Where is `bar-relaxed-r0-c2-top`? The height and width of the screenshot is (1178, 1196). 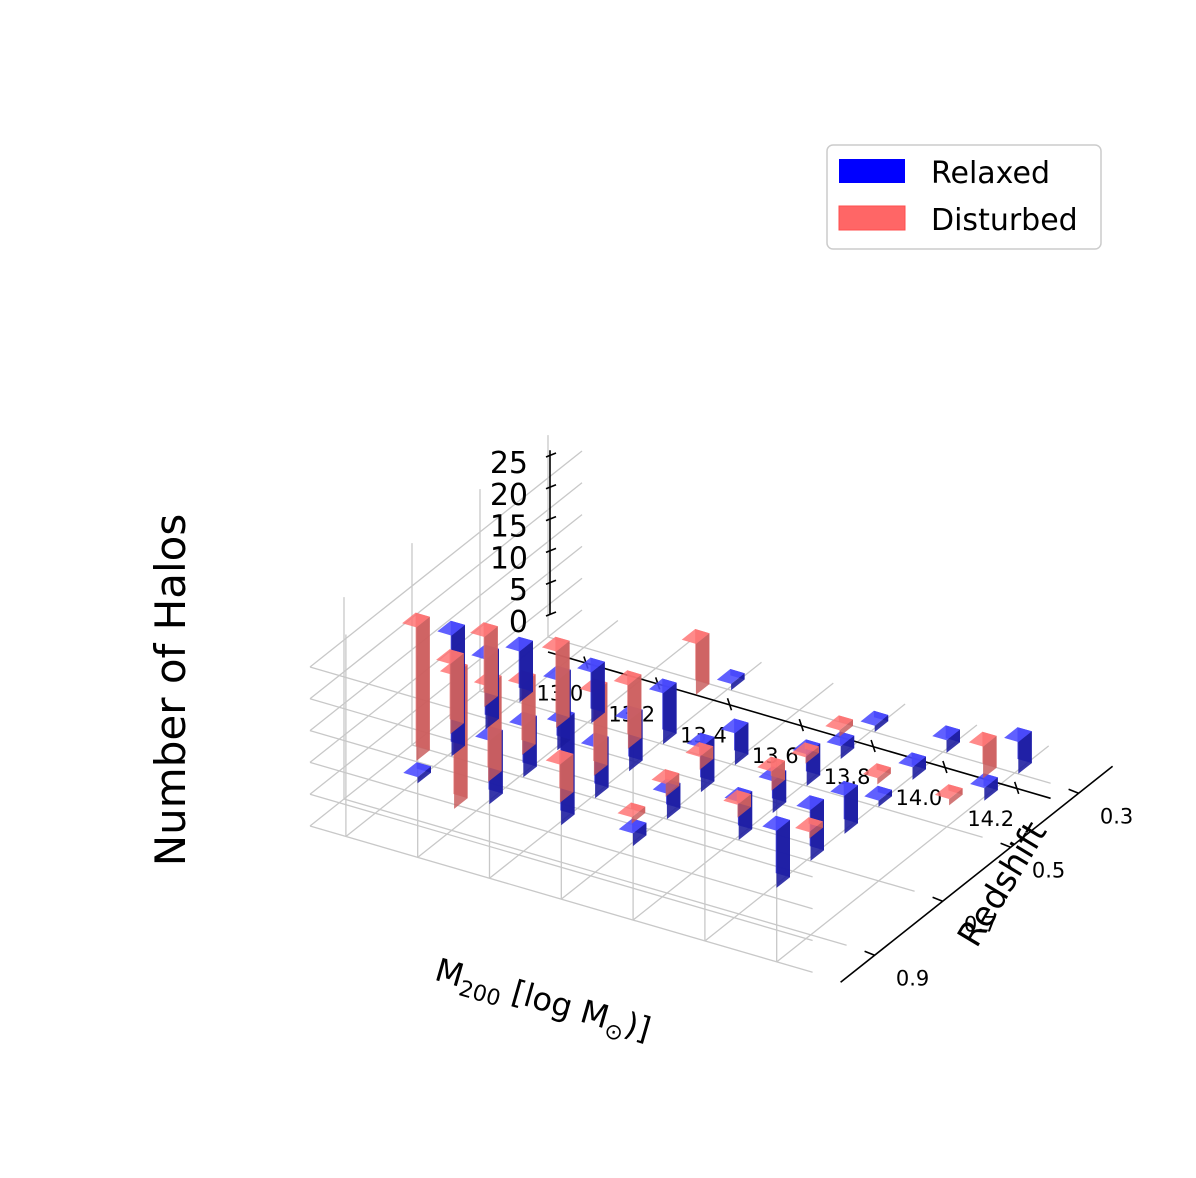 bar-relaxed-r0-c2-top is located at coordinates (730, 676).